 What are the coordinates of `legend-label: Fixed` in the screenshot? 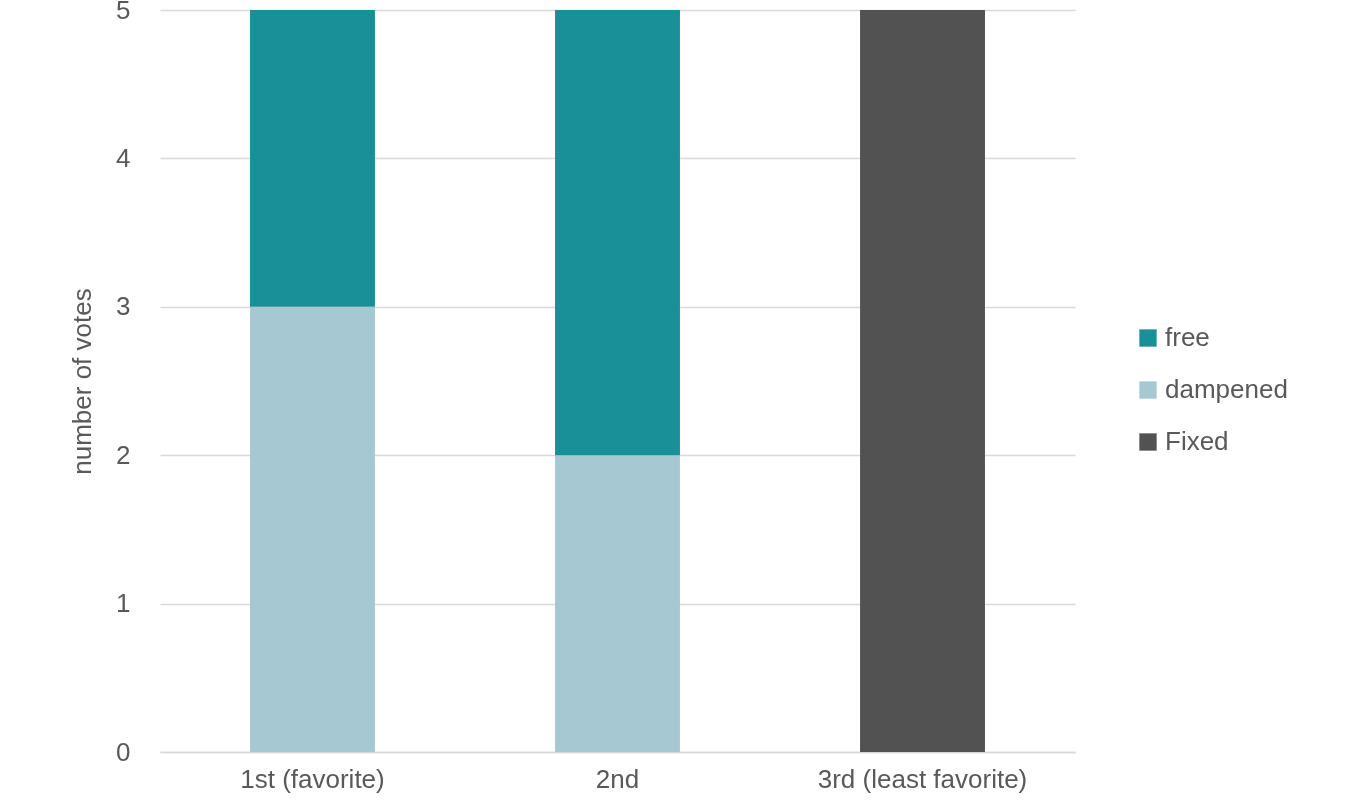 It's located at (1197, 441).